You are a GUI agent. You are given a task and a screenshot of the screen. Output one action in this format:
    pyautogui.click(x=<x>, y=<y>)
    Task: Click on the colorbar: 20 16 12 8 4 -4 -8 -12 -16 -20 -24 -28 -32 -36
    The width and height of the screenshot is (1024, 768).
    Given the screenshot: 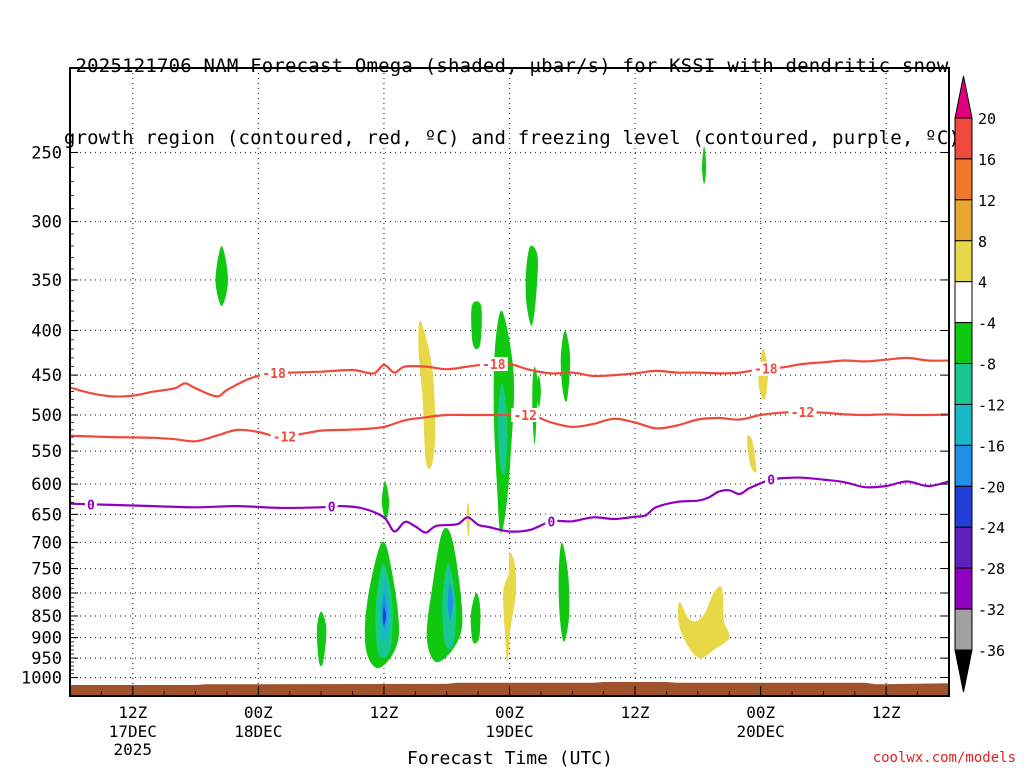 What is the action you would take?
    pyautogui.click(x=979, y=384)
    